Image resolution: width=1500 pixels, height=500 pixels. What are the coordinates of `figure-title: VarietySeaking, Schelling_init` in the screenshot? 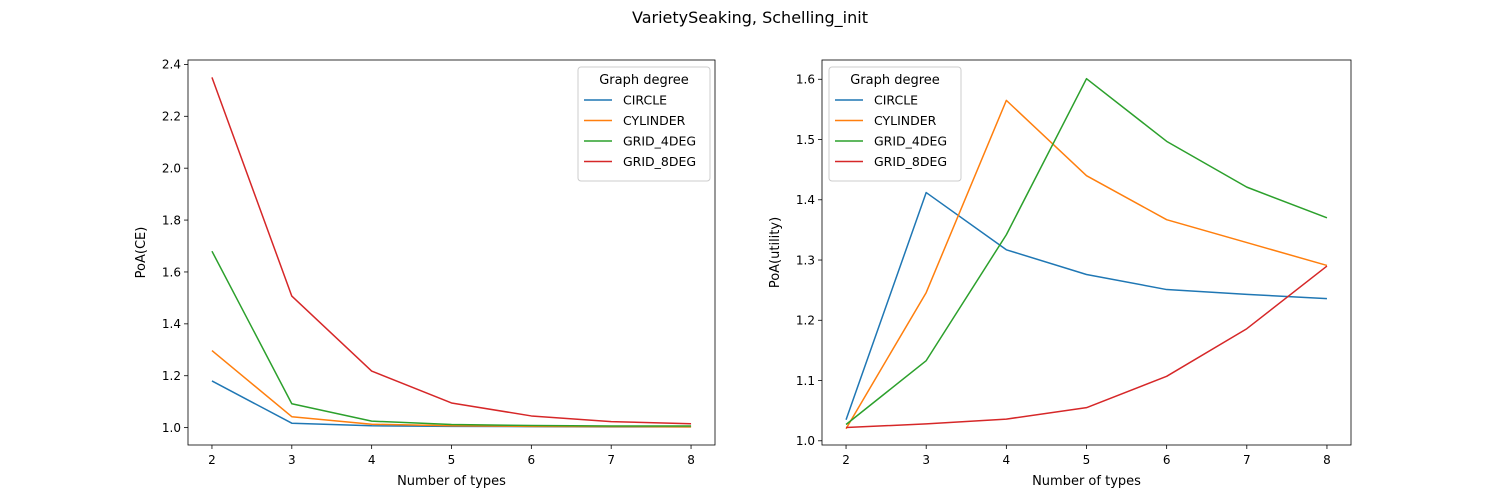 It's located at (750, 18).